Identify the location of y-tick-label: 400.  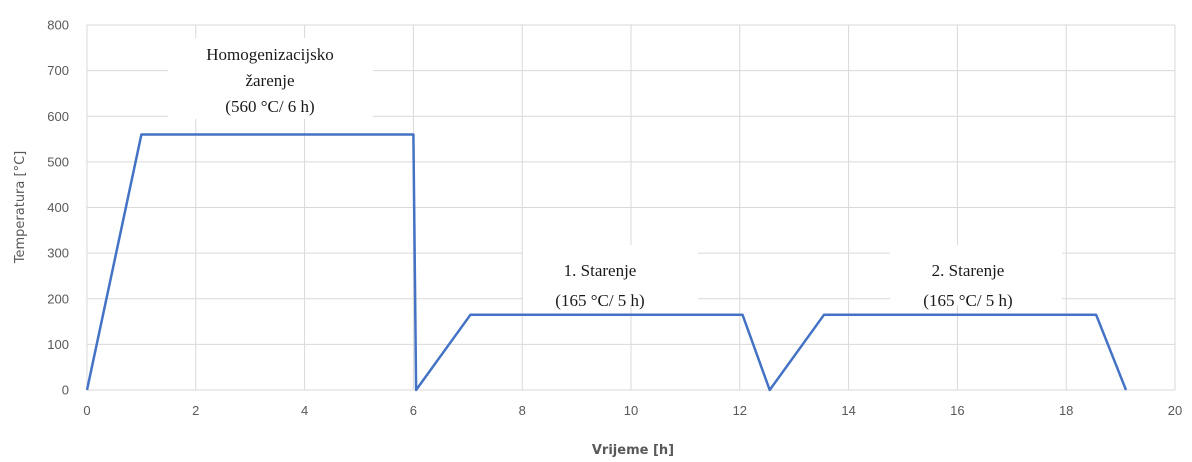
(58, 207).